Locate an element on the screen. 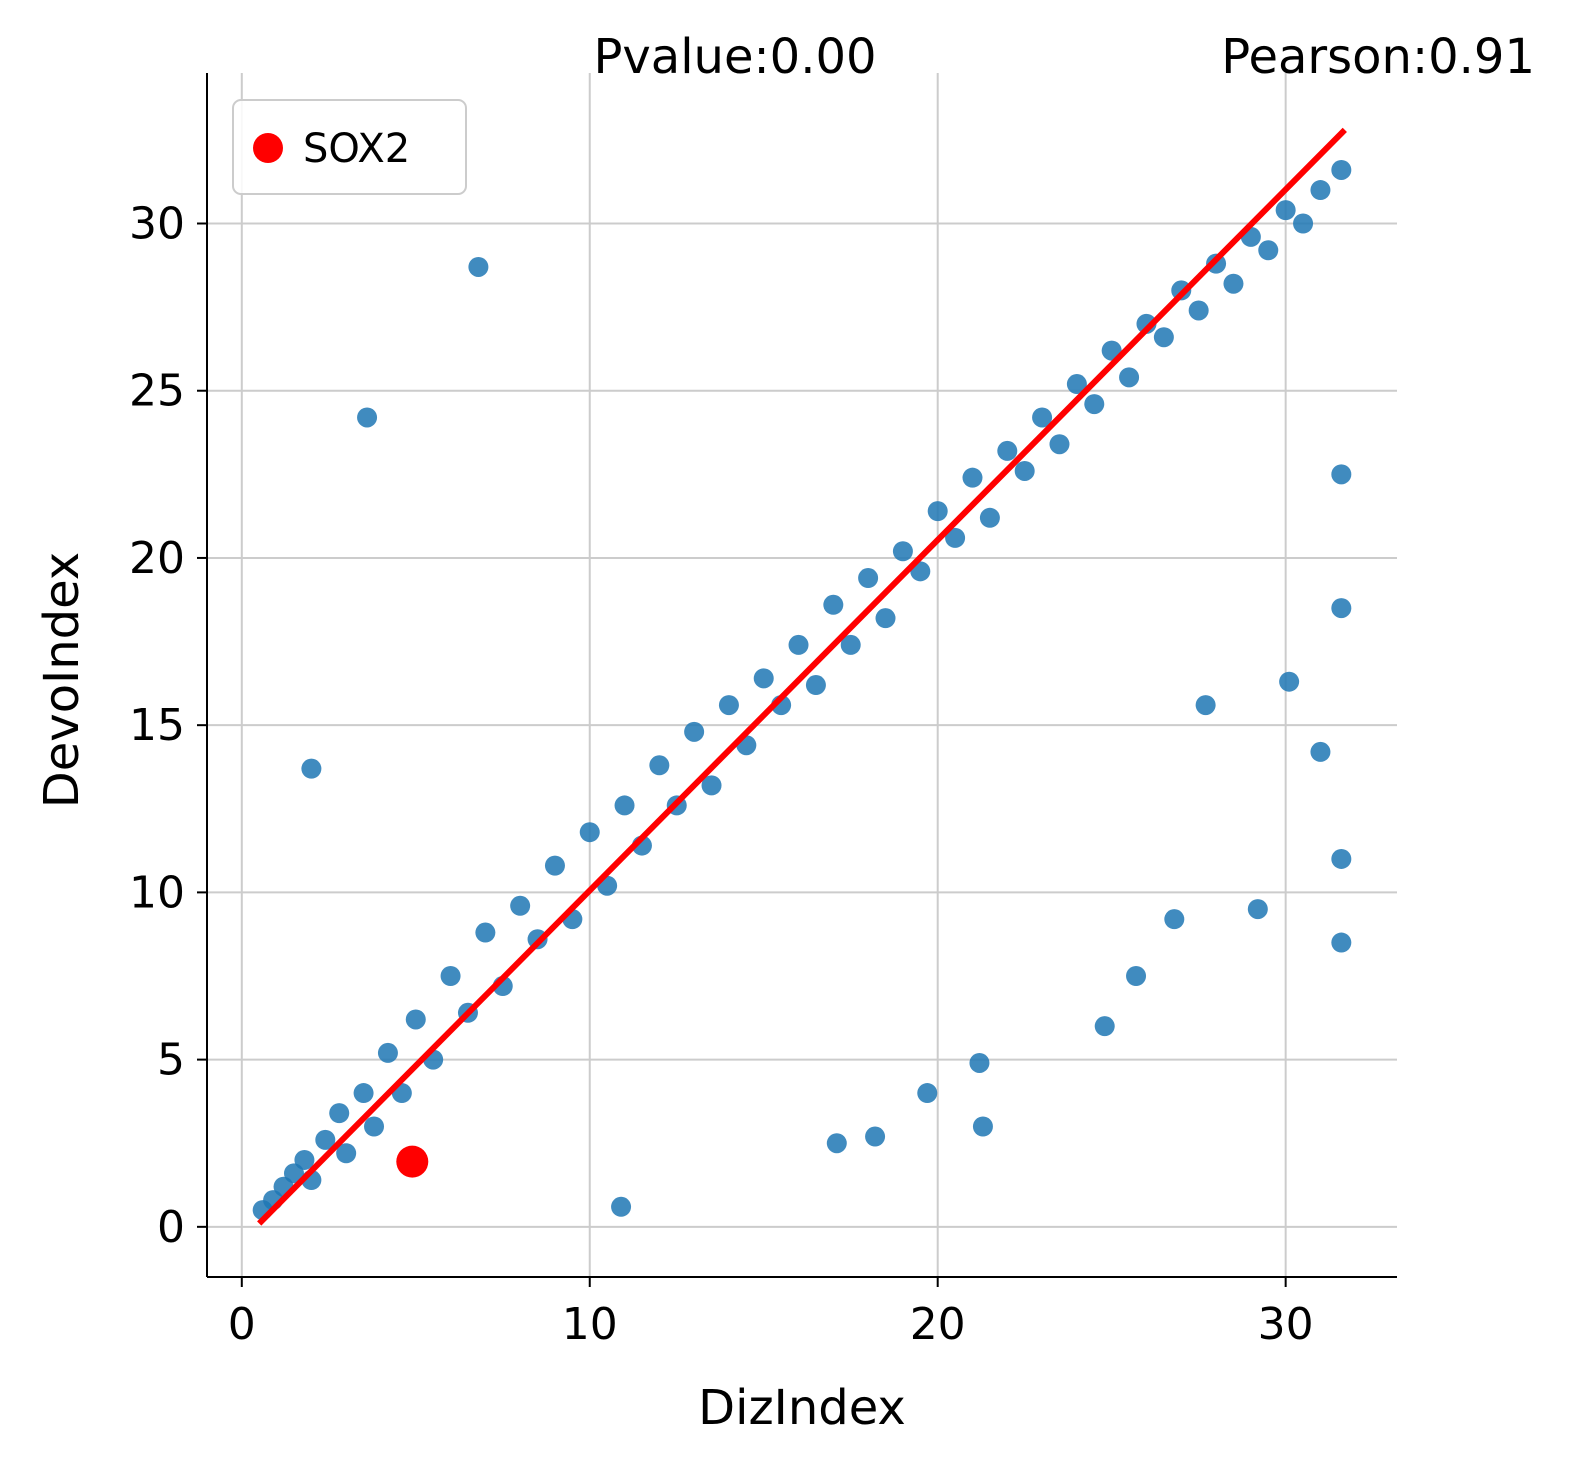 The width and height of the screenshot is (1574, 1472). y-axis-label: DevoIndex is located at coordinates (62, 680).